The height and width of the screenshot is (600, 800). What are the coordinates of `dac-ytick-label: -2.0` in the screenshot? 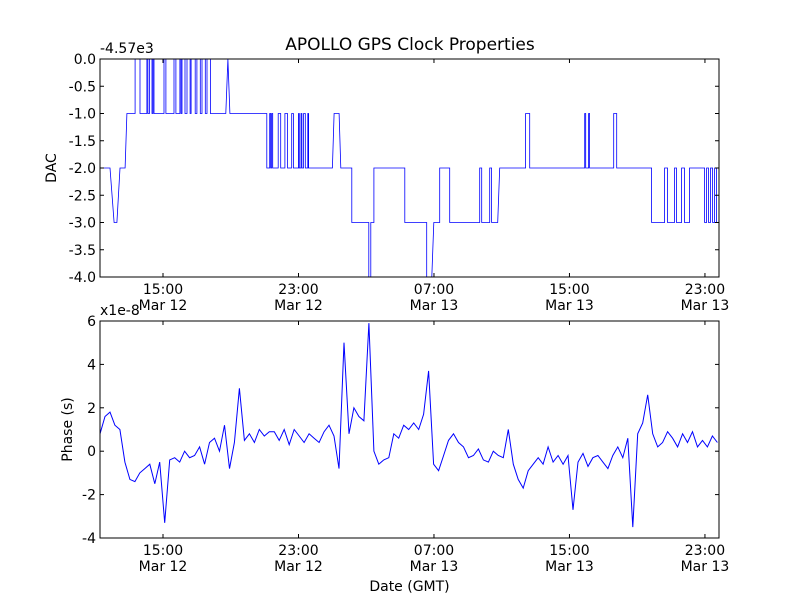 It's located at (82, 169).